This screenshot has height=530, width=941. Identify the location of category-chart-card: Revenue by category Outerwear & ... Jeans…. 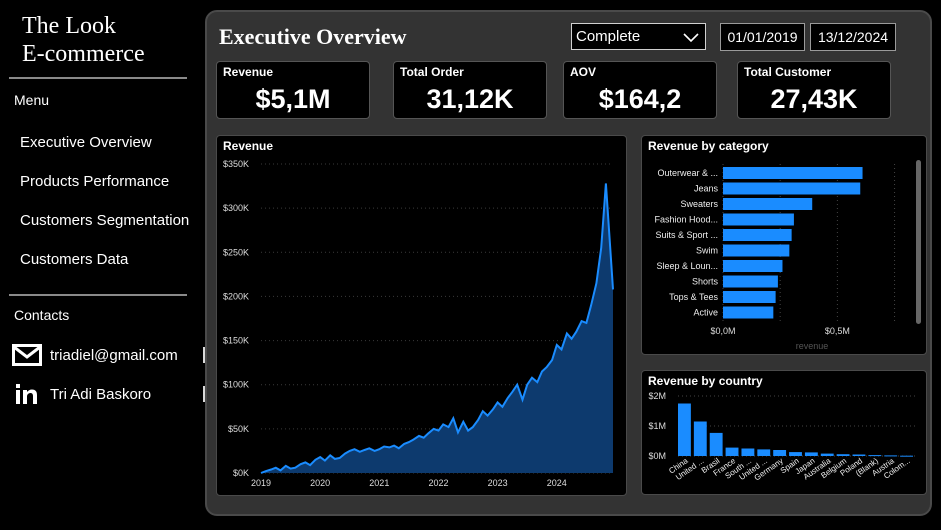
(784, 245).